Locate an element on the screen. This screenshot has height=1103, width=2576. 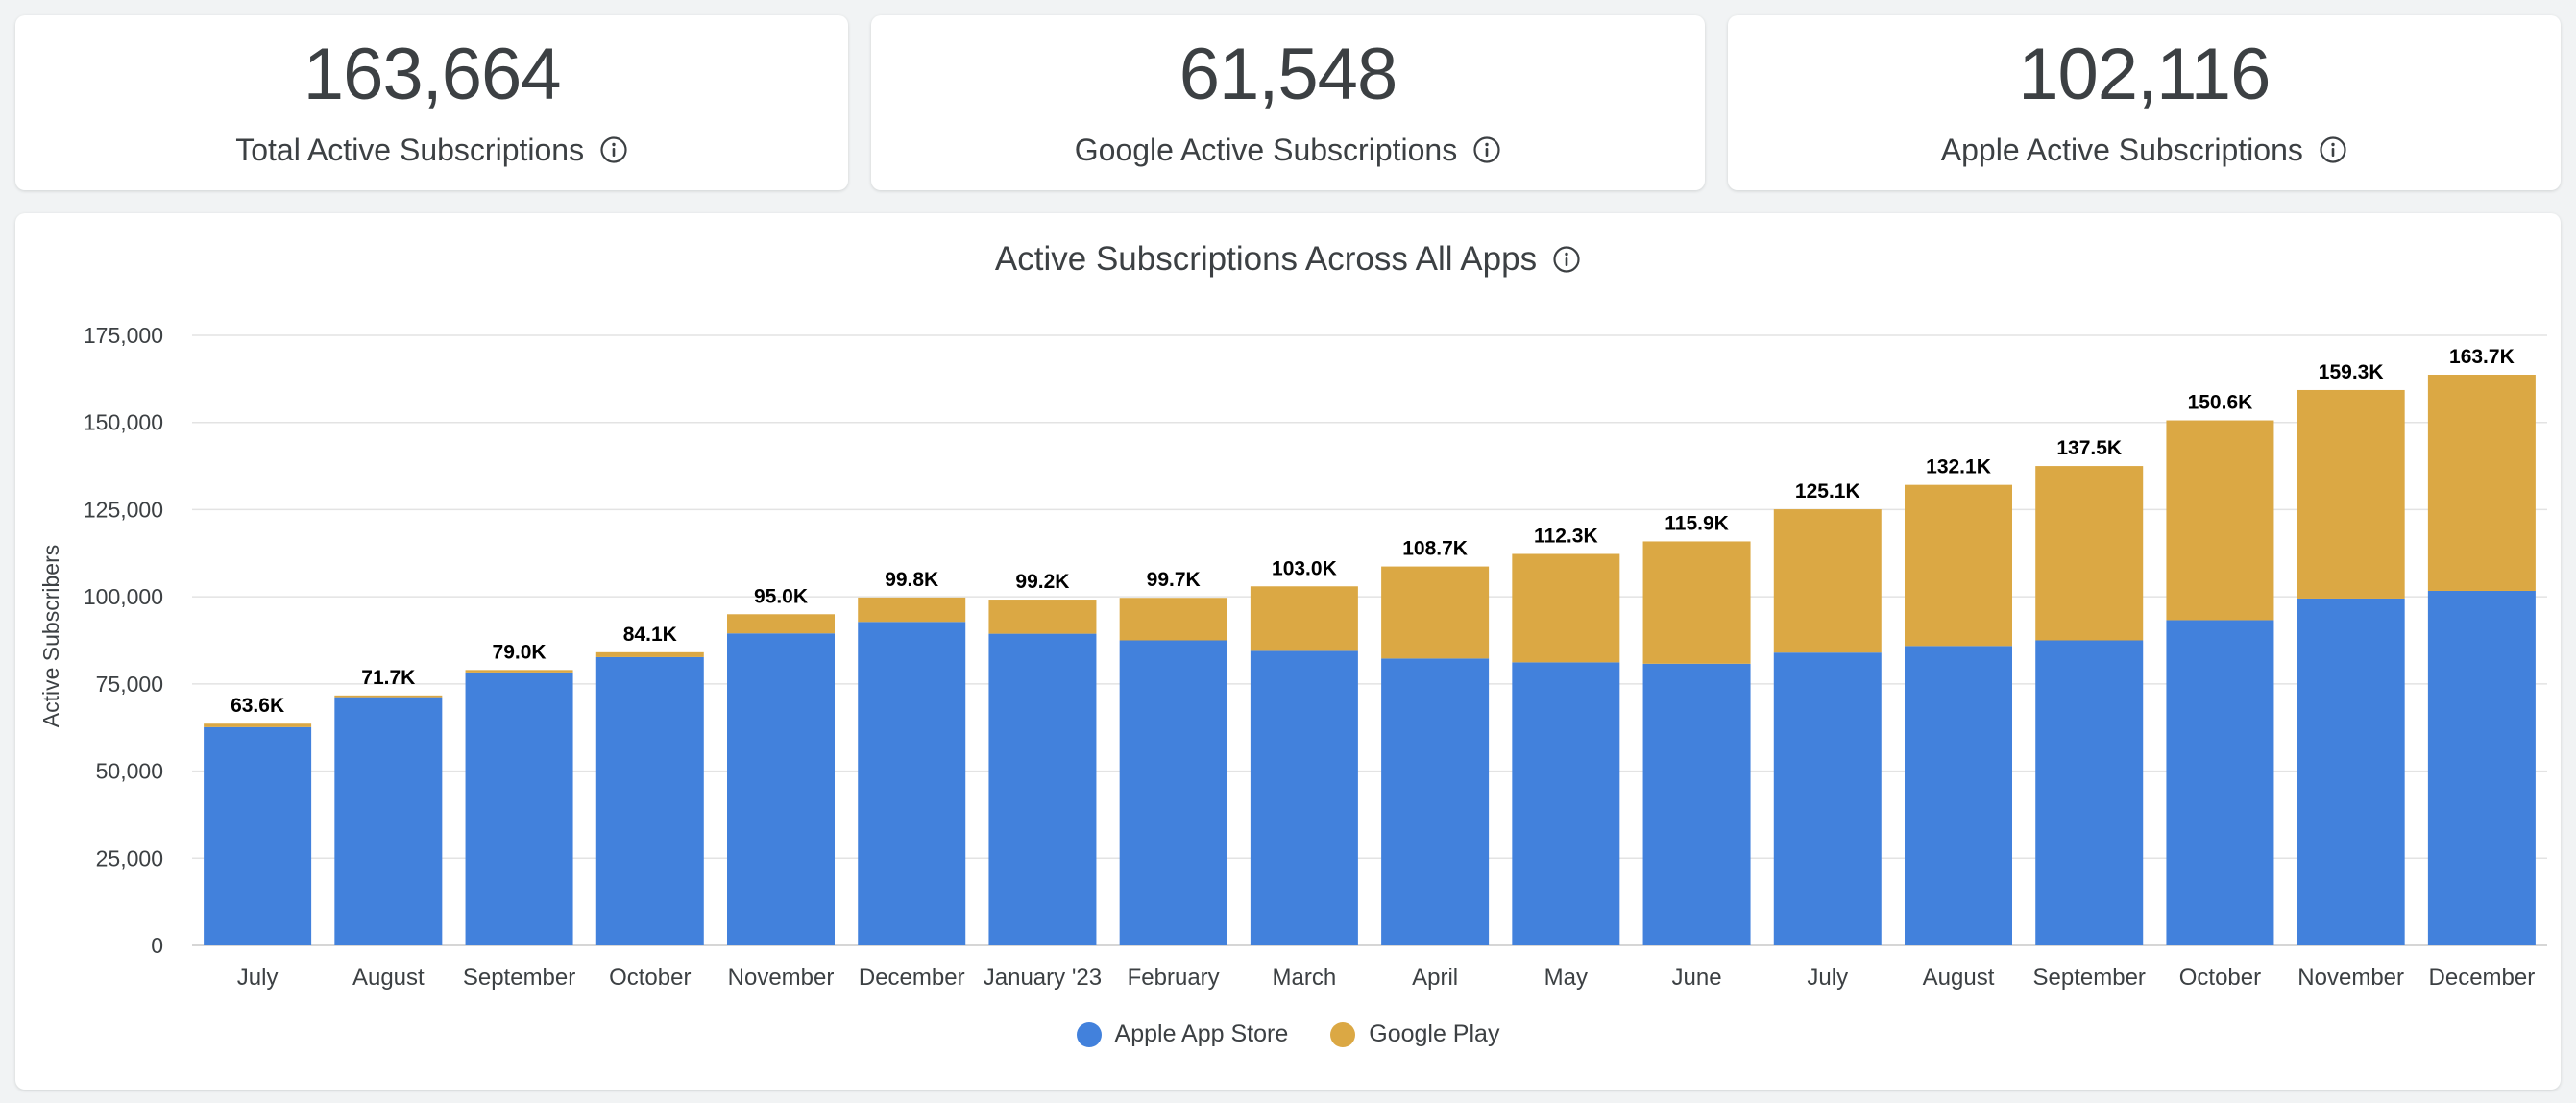
x-tick-label: February is located at coordinates (1174, 978).